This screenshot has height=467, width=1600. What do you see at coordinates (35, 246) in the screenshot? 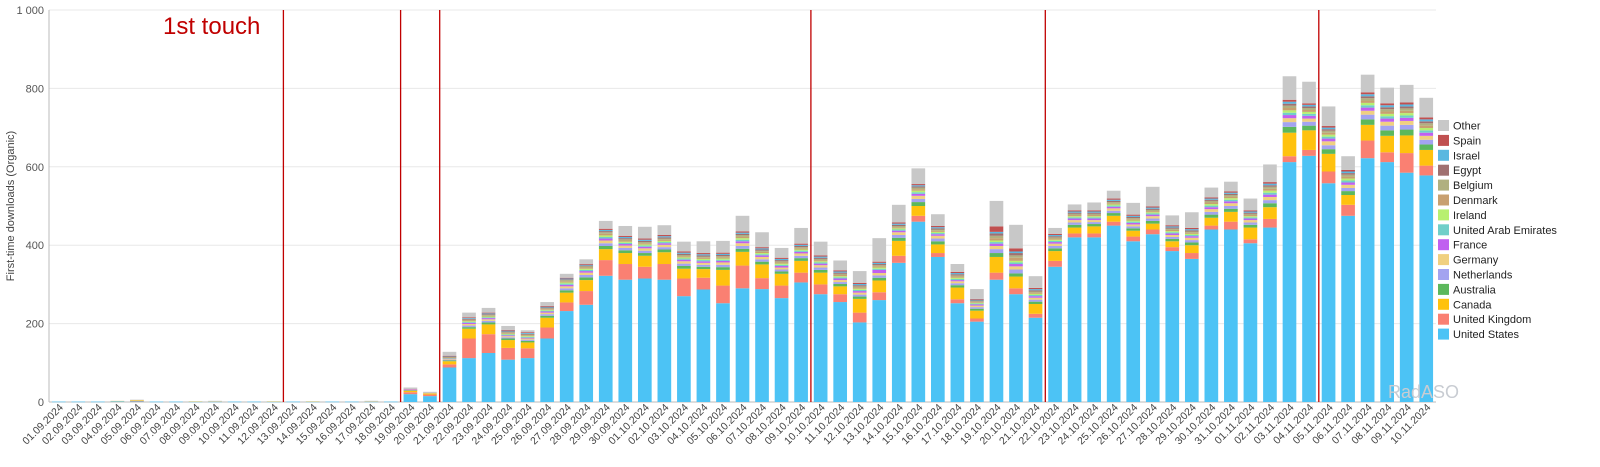
I see `y-tick-label: 400` at bounding box center [35, 246].